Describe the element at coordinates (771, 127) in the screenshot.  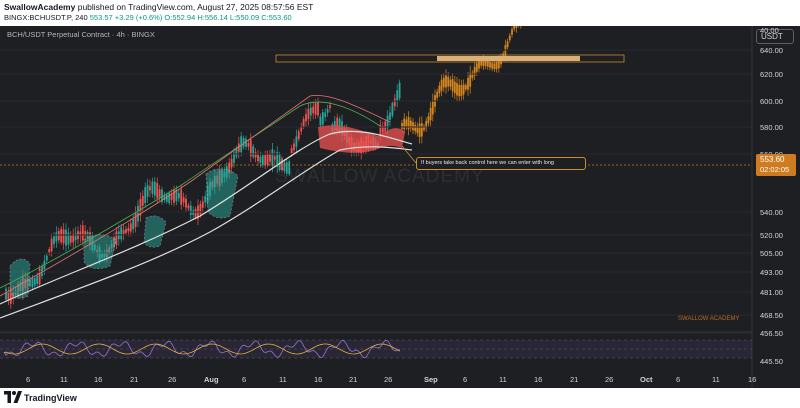
I see `price-axis-label: 580.00` at that location.